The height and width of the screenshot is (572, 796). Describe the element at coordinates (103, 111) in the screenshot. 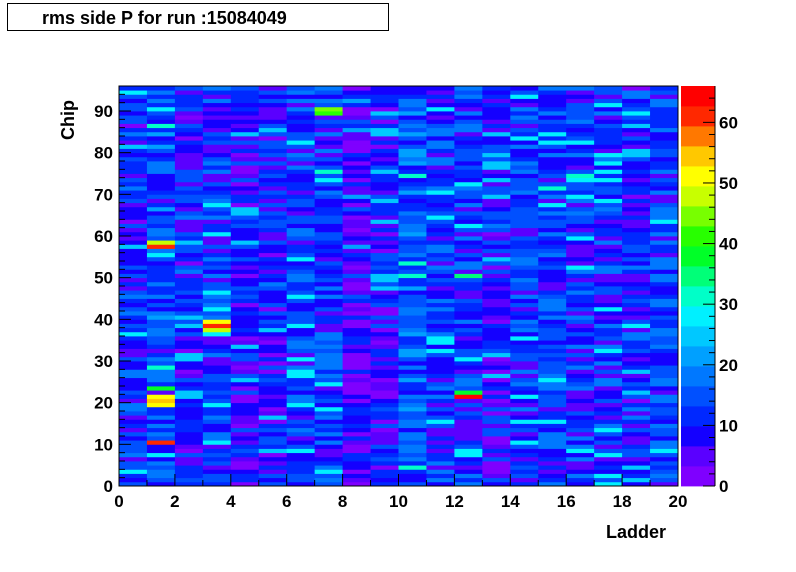

I see `y-tick-label: 90` at that location.